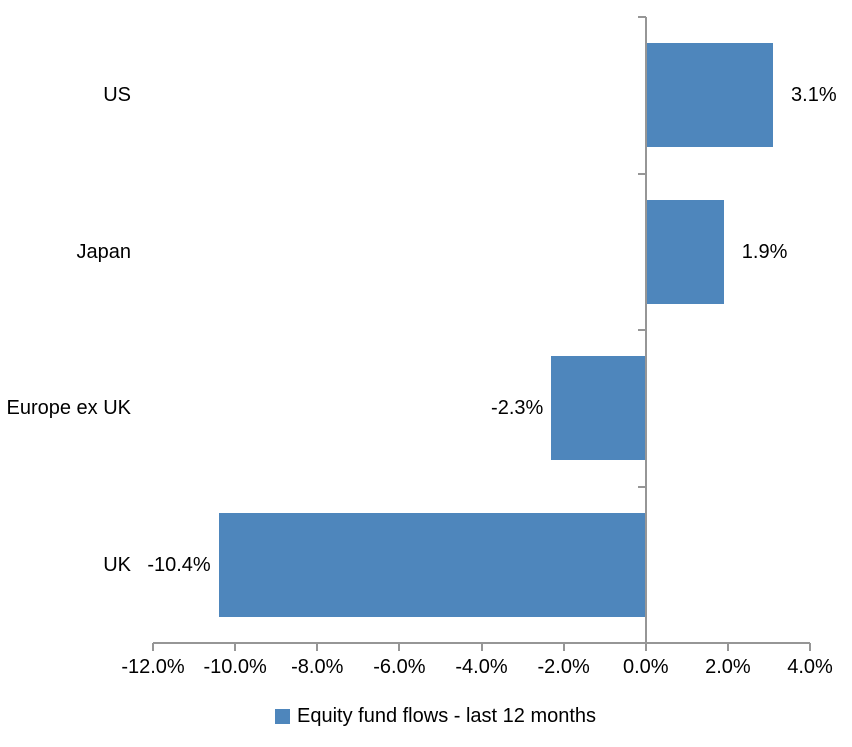 The image size is (852, 747). I want to click on x-axis-tick-label: 0.0%, so click(645, 667).